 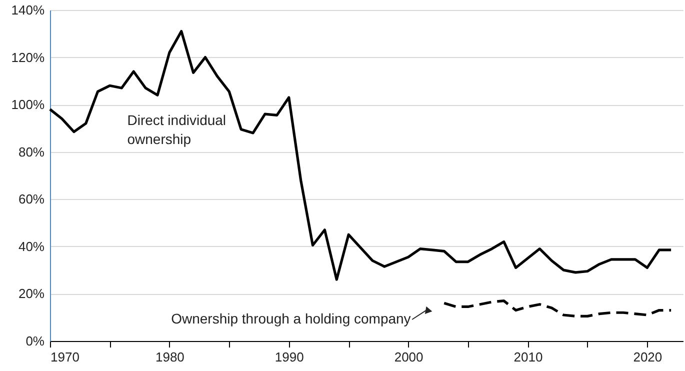 What do you see at coordinates (31, 294) in the screenshot?
I see `y-tick-label: 20%` at bounding box center [31, 294].